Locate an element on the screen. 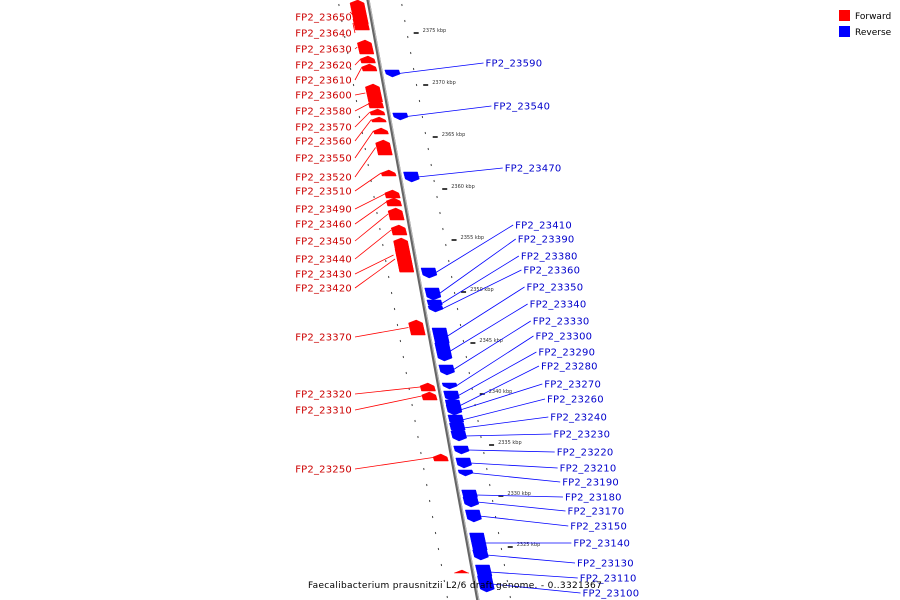 Image resolution: width=900 pixels, height=600 pixels. reverse-gene-label: FP2_23130 is located at coordinates (605, 564).